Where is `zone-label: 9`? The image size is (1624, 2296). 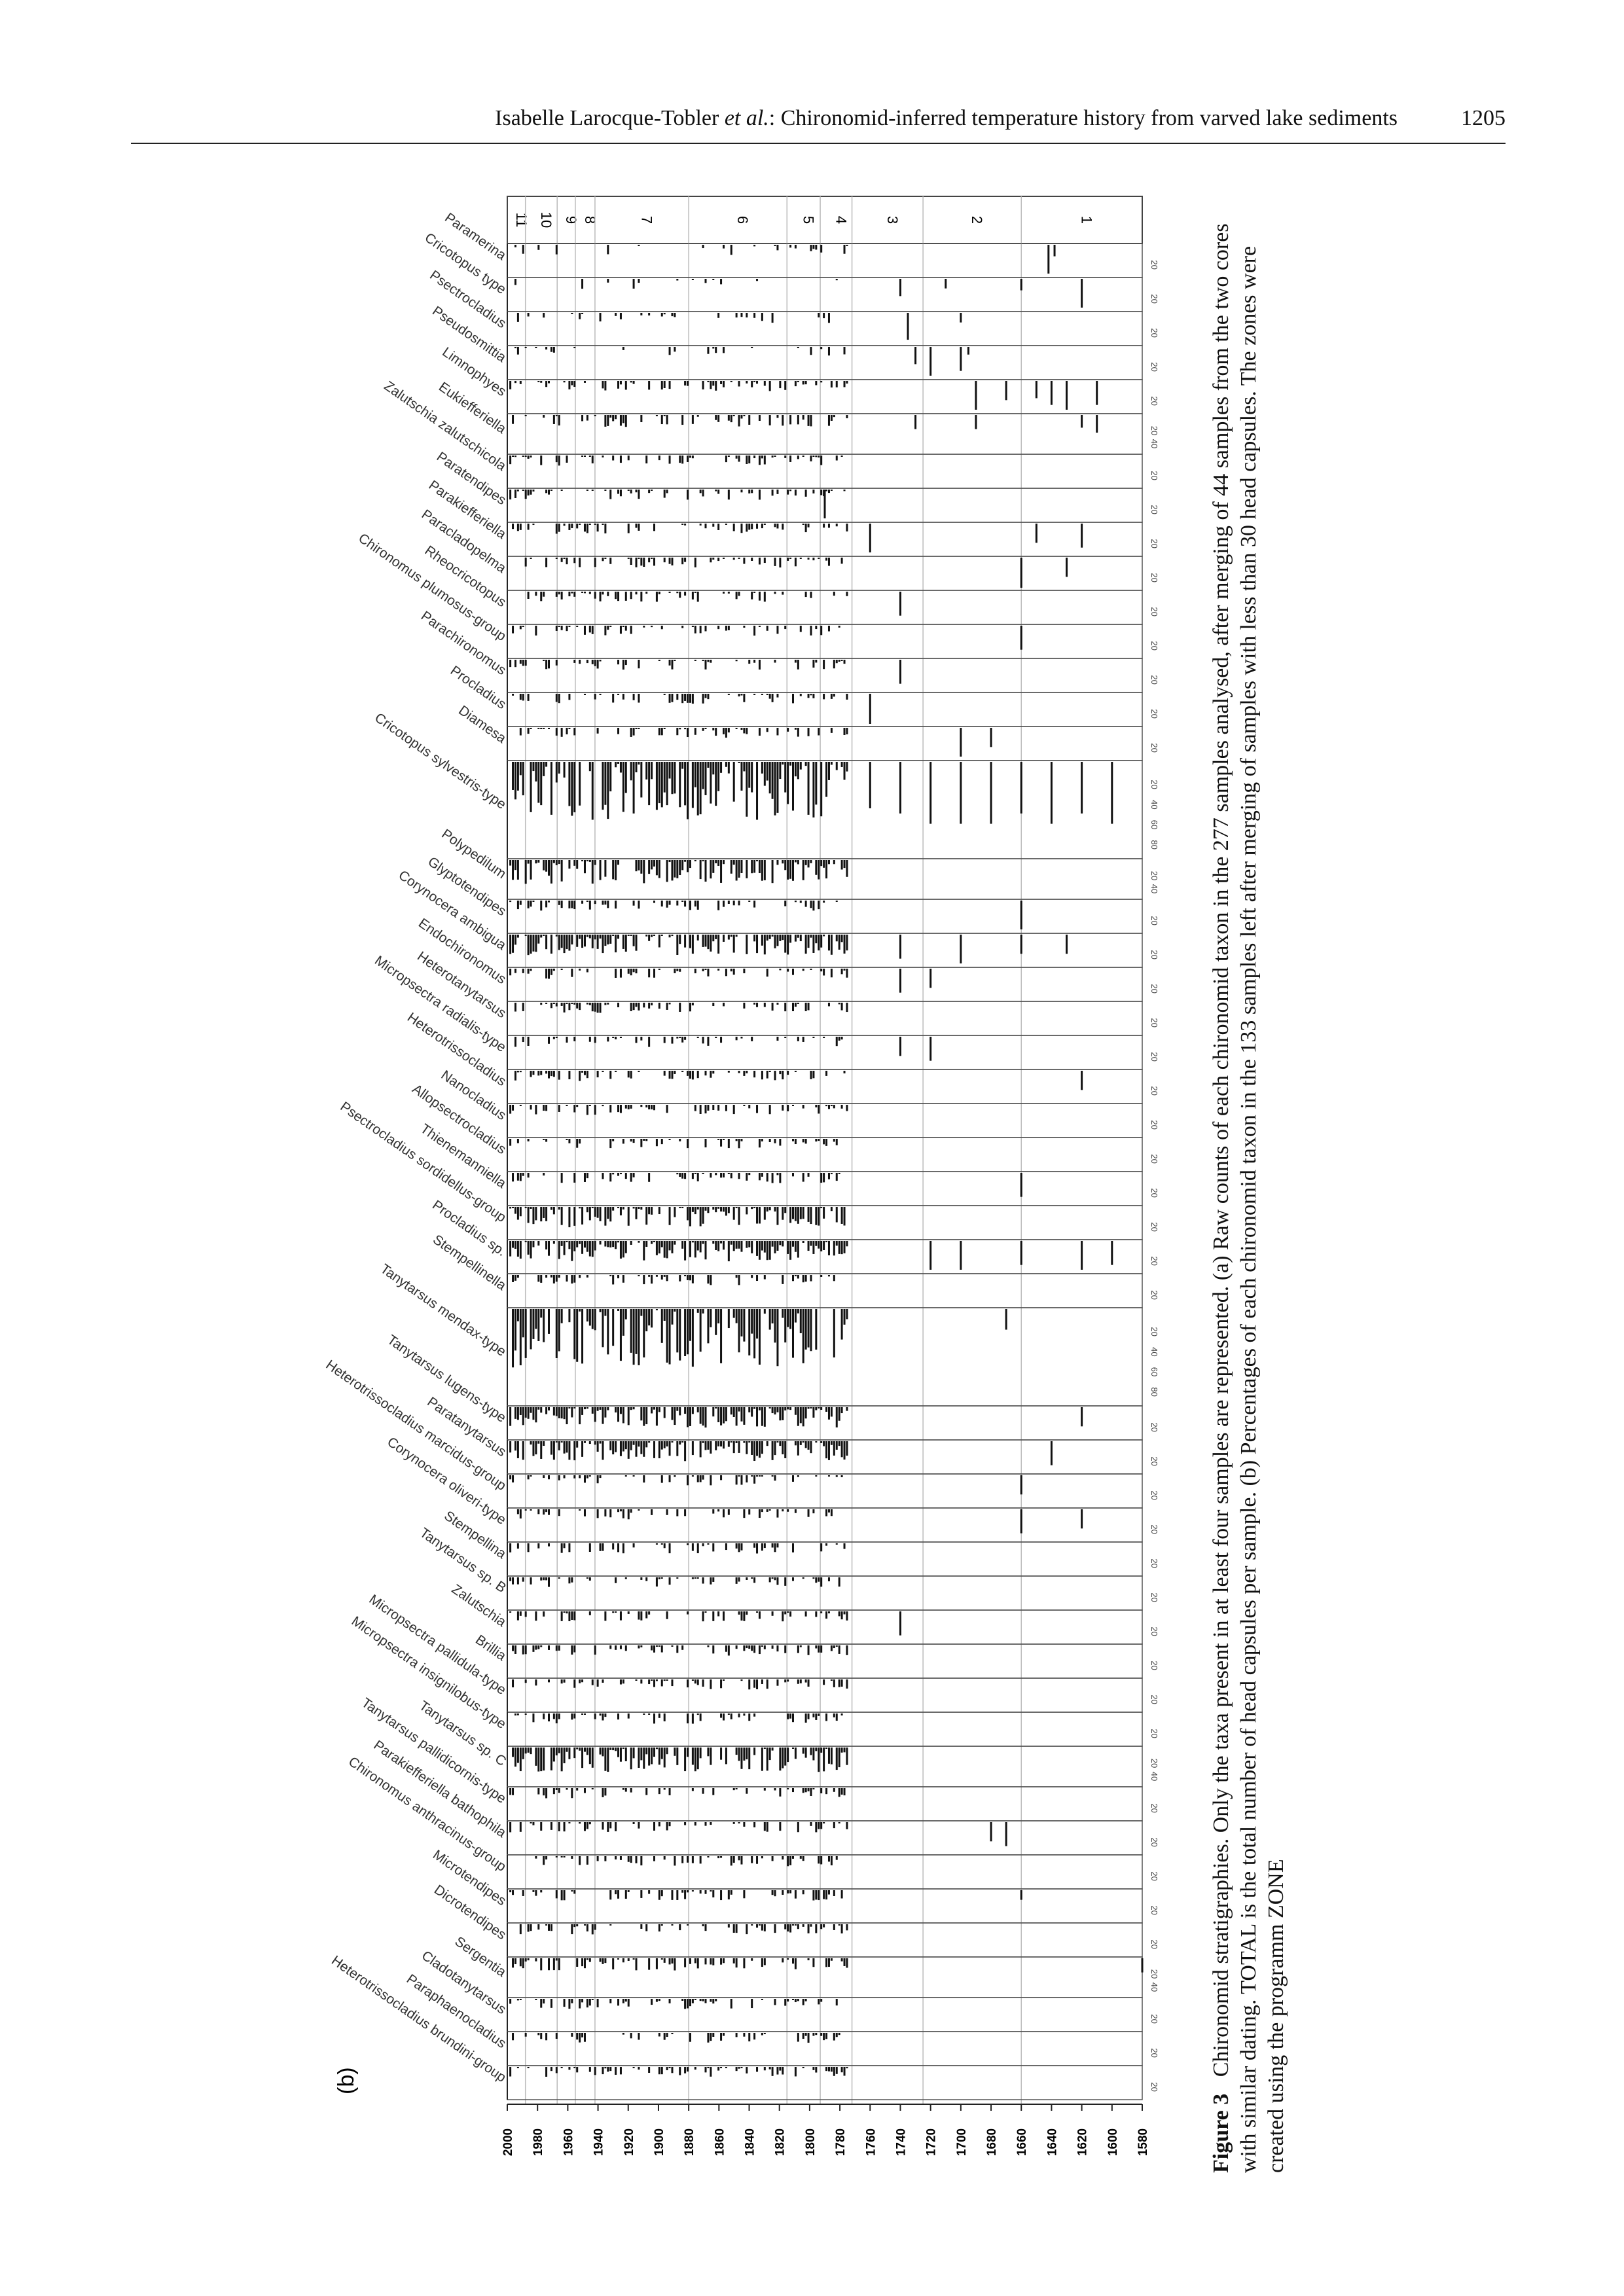
zone-label: 9 is located at coordinates (571, 220).